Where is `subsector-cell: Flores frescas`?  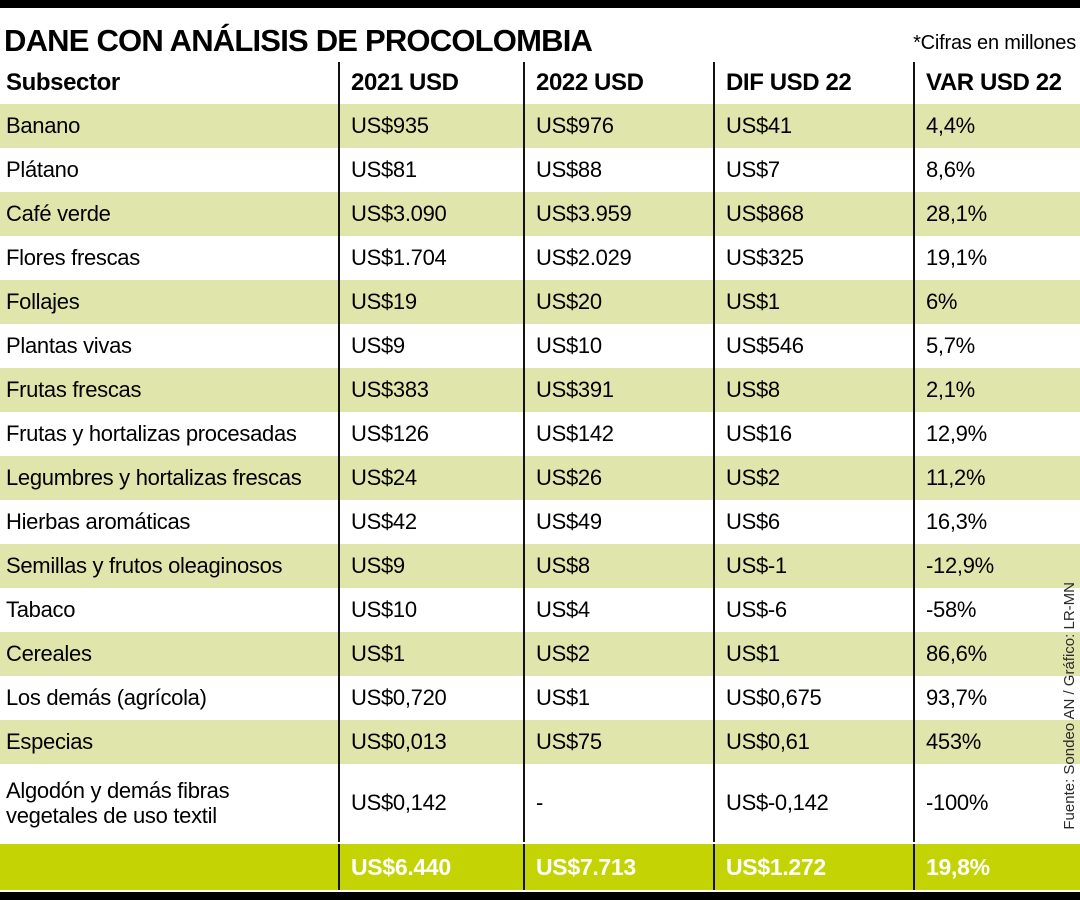 subsector-cell: Flores frescas is located at coordinates (169, 258).